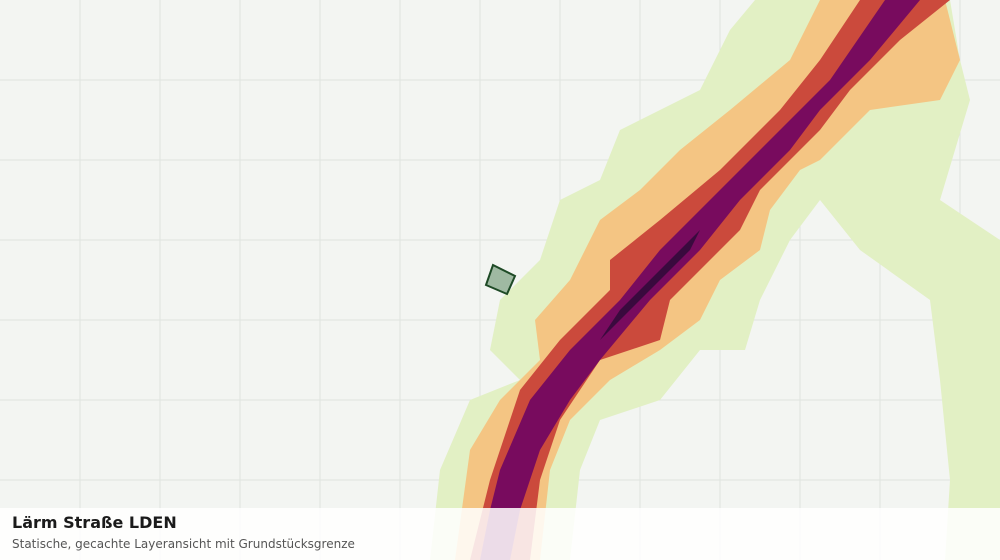 This screenshot has width=1000, height=560. I want to click on caption-panel, so click(500, 534).